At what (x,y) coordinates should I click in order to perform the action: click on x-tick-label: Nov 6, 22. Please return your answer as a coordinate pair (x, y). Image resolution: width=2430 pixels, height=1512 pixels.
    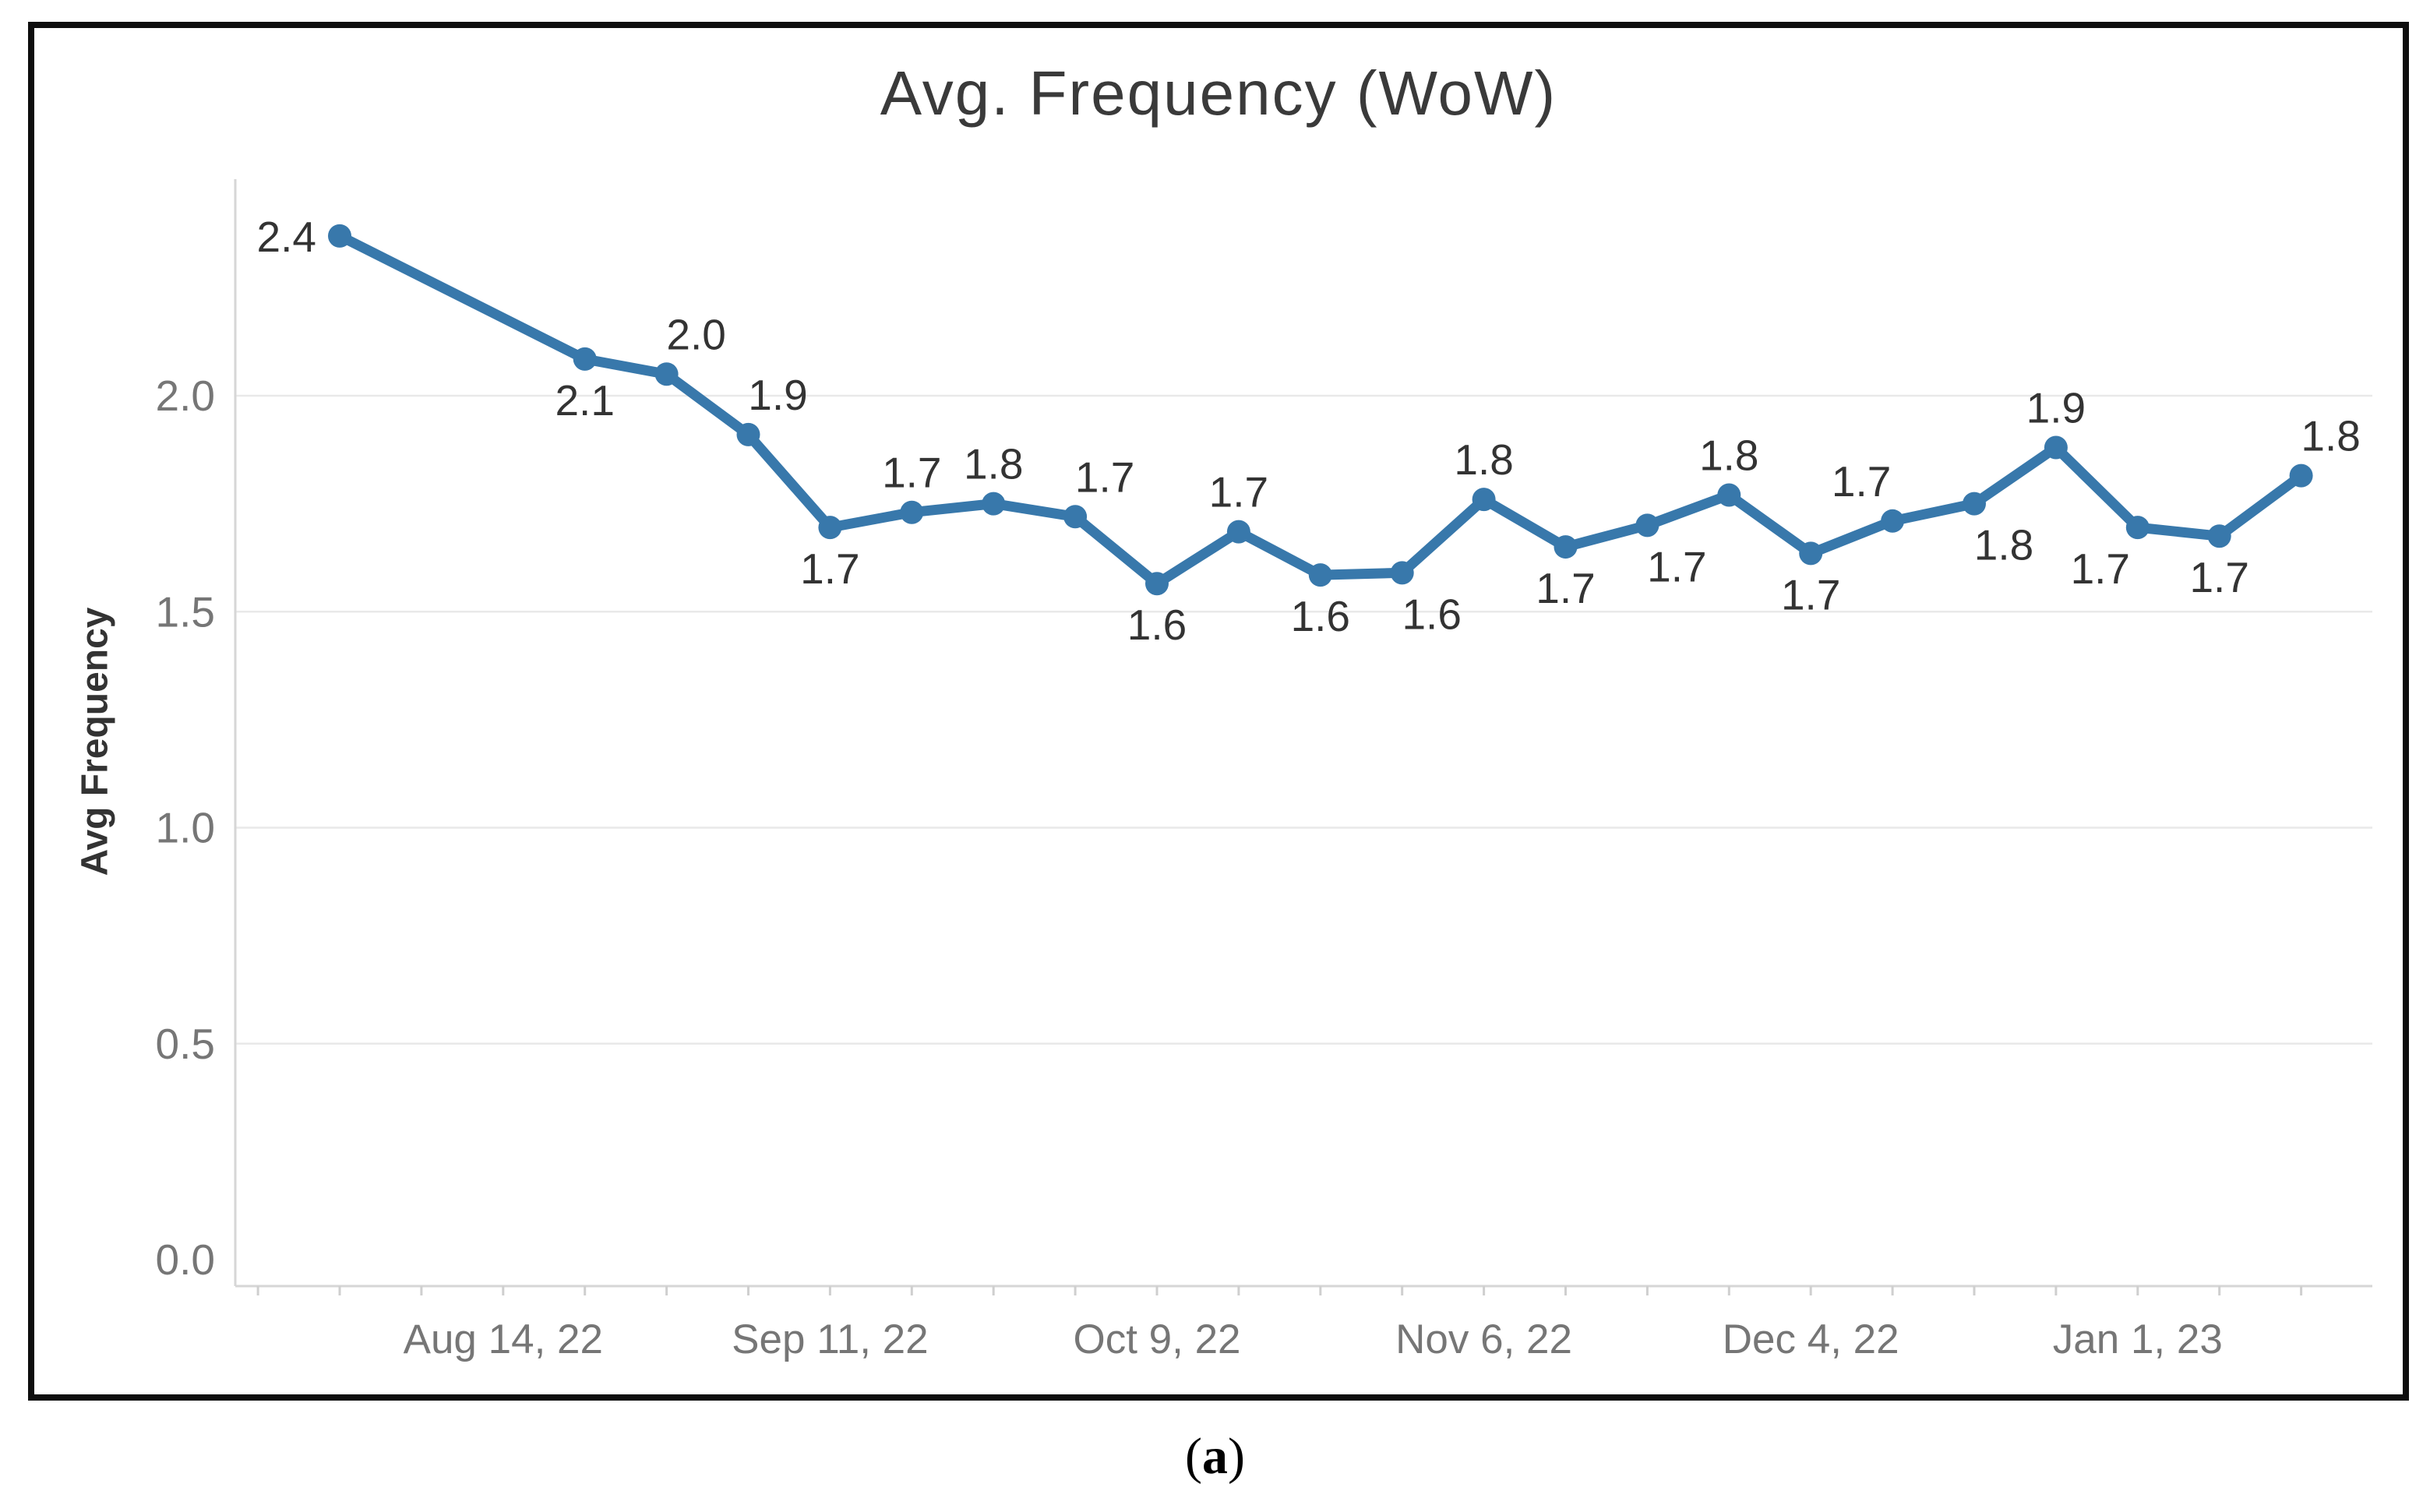
    Looking at the image, I should click on (1483, 1339).